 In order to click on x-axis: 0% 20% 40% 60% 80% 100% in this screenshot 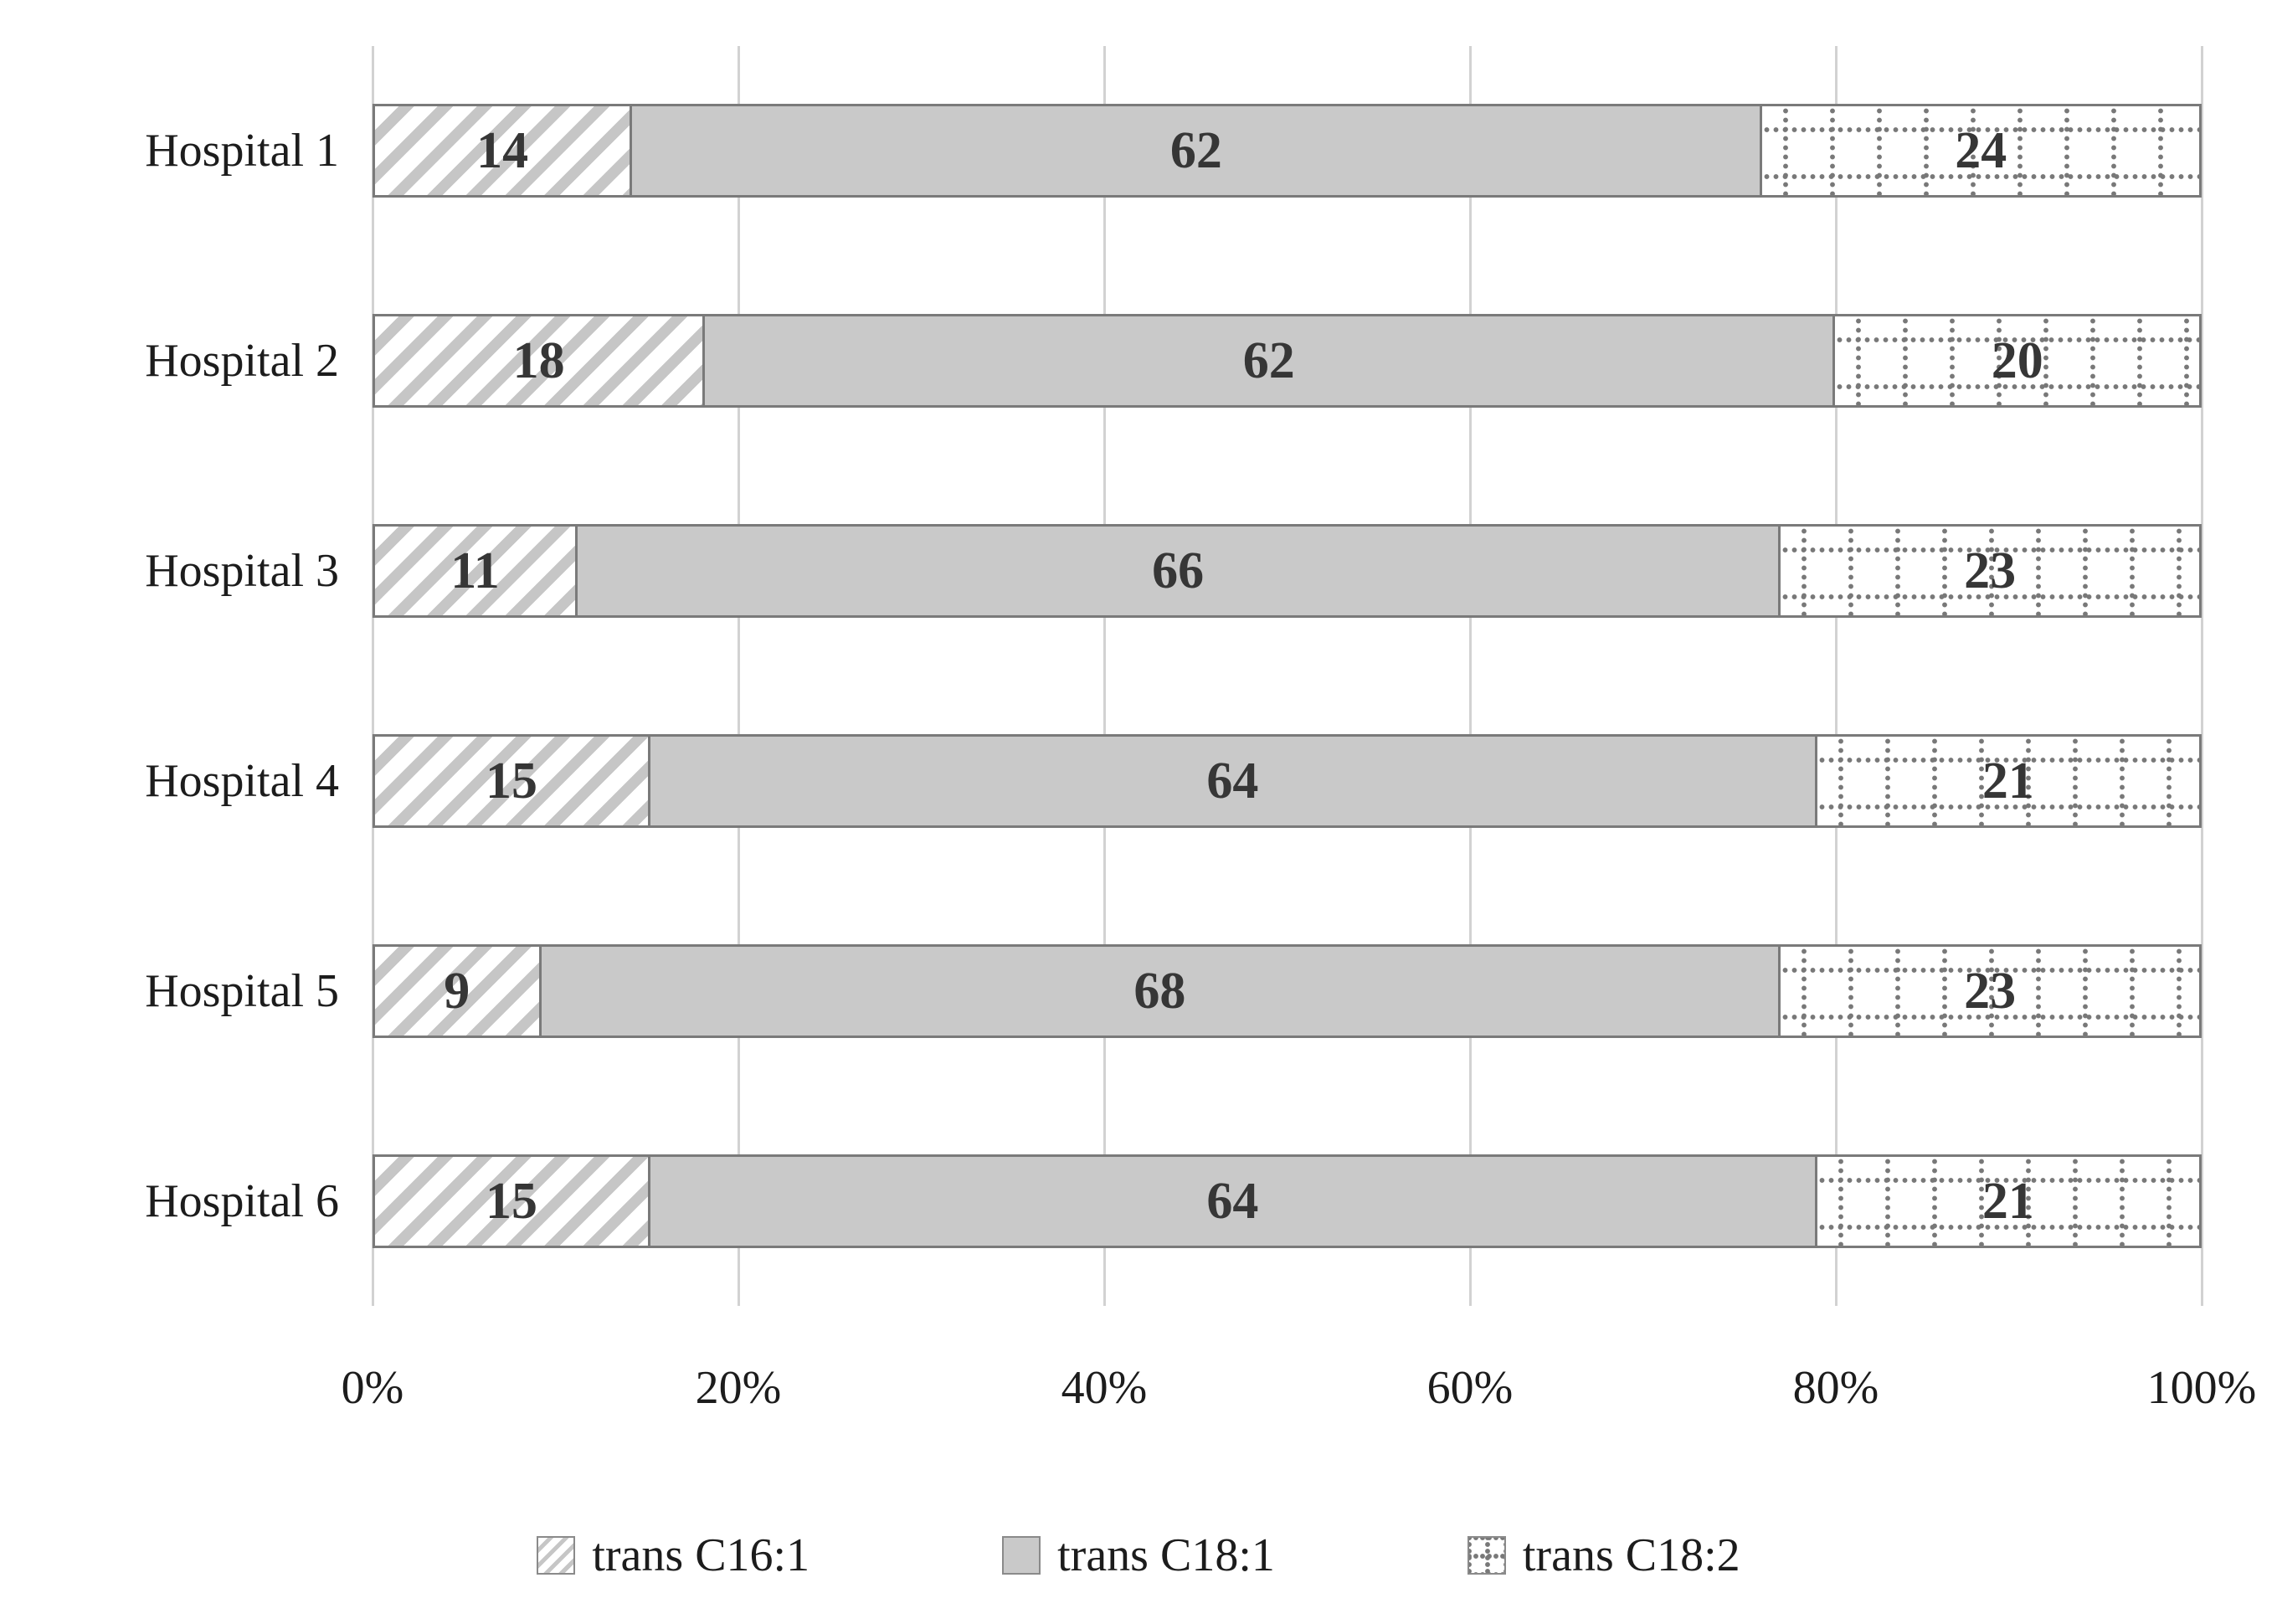, I will do `click(1299, 1396)`.